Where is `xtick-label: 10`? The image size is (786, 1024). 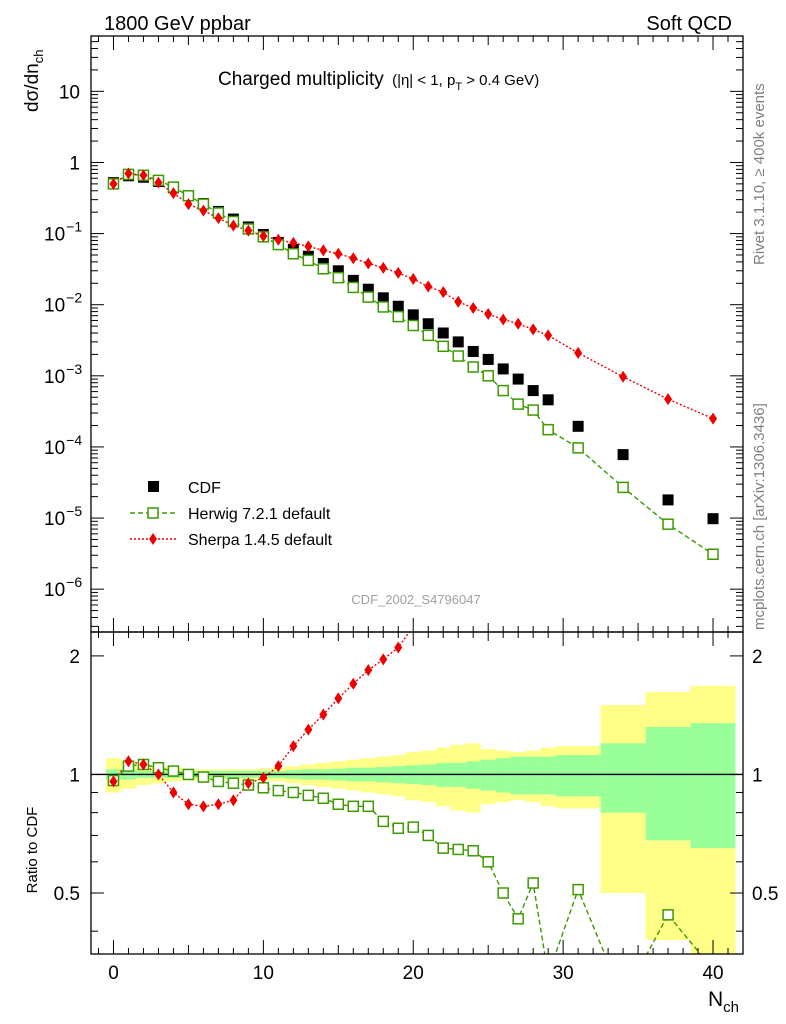
xtick-label: 10 is located at coordinates (263, 973).